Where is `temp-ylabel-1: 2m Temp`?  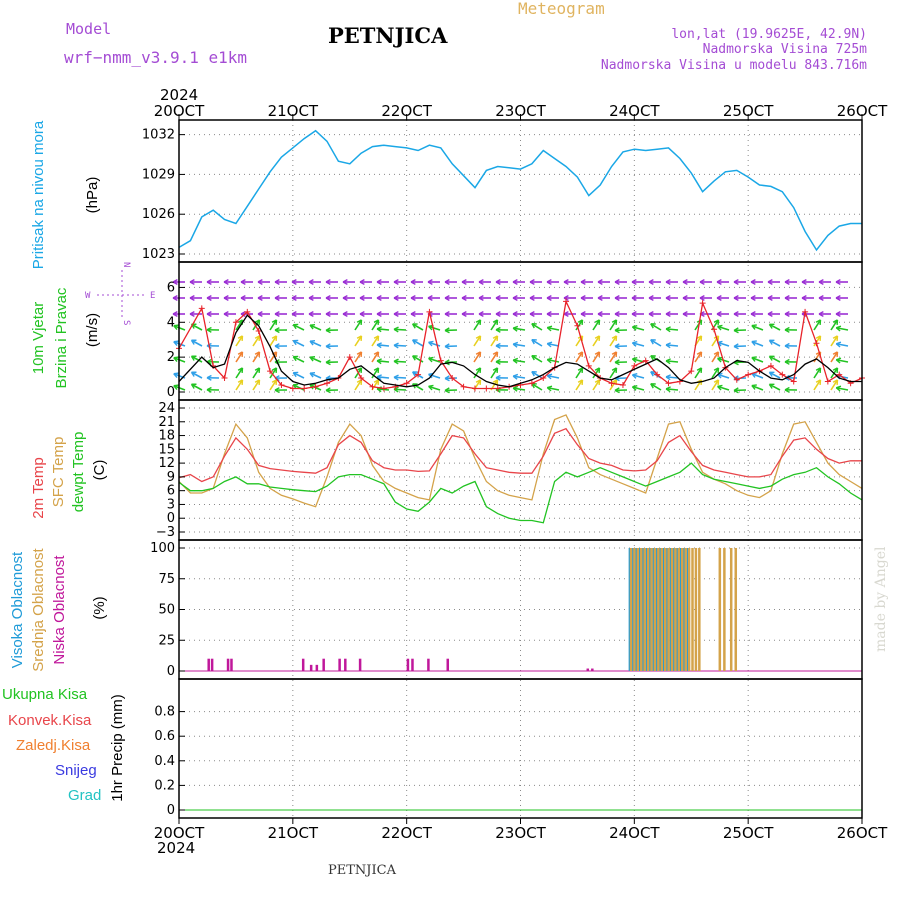
temp-ylabel-1: 2m Temp is located at coordinates (38, 487).